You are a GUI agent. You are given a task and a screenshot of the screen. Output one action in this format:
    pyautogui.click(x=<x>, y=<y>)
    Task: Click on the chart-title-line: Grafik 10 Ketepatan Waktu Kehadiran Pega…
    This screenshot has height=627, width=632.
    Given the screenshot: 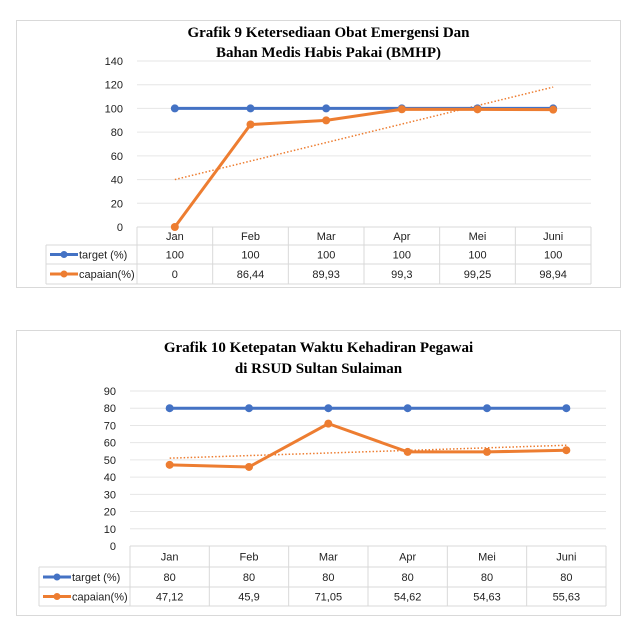 What is the action you would take?
    pyautogui.click(x=318, y=348)
    